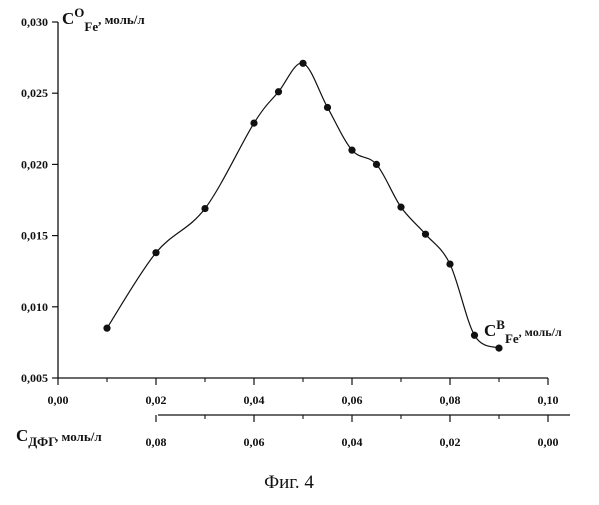 The image size is (599, 505). What do you see at coordinates (450, 442) in the screenshot?
I see `x2-tick-label: 0,02` at bounding box center [450, 442].